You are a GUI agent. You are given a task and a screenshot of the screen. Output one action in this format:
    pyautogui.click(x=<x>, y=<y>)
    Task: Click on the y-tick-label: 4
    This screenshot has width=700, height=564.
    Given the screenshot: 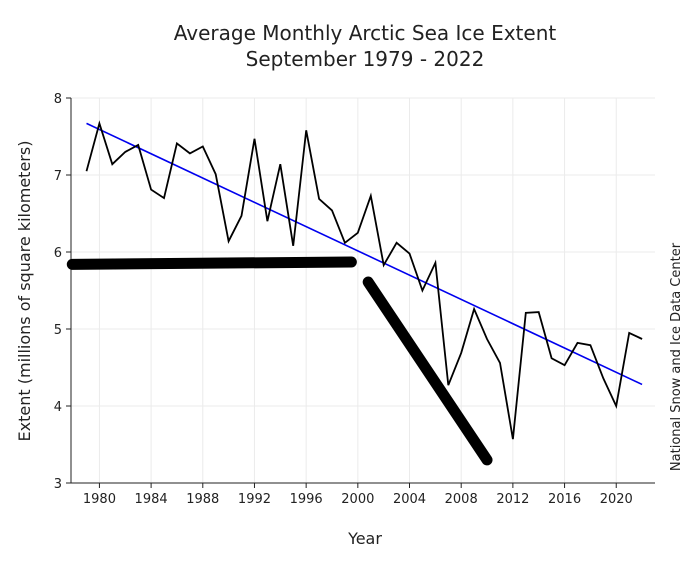 What is the action you would take?
    pyautogui.click(x=58, y=407)
    